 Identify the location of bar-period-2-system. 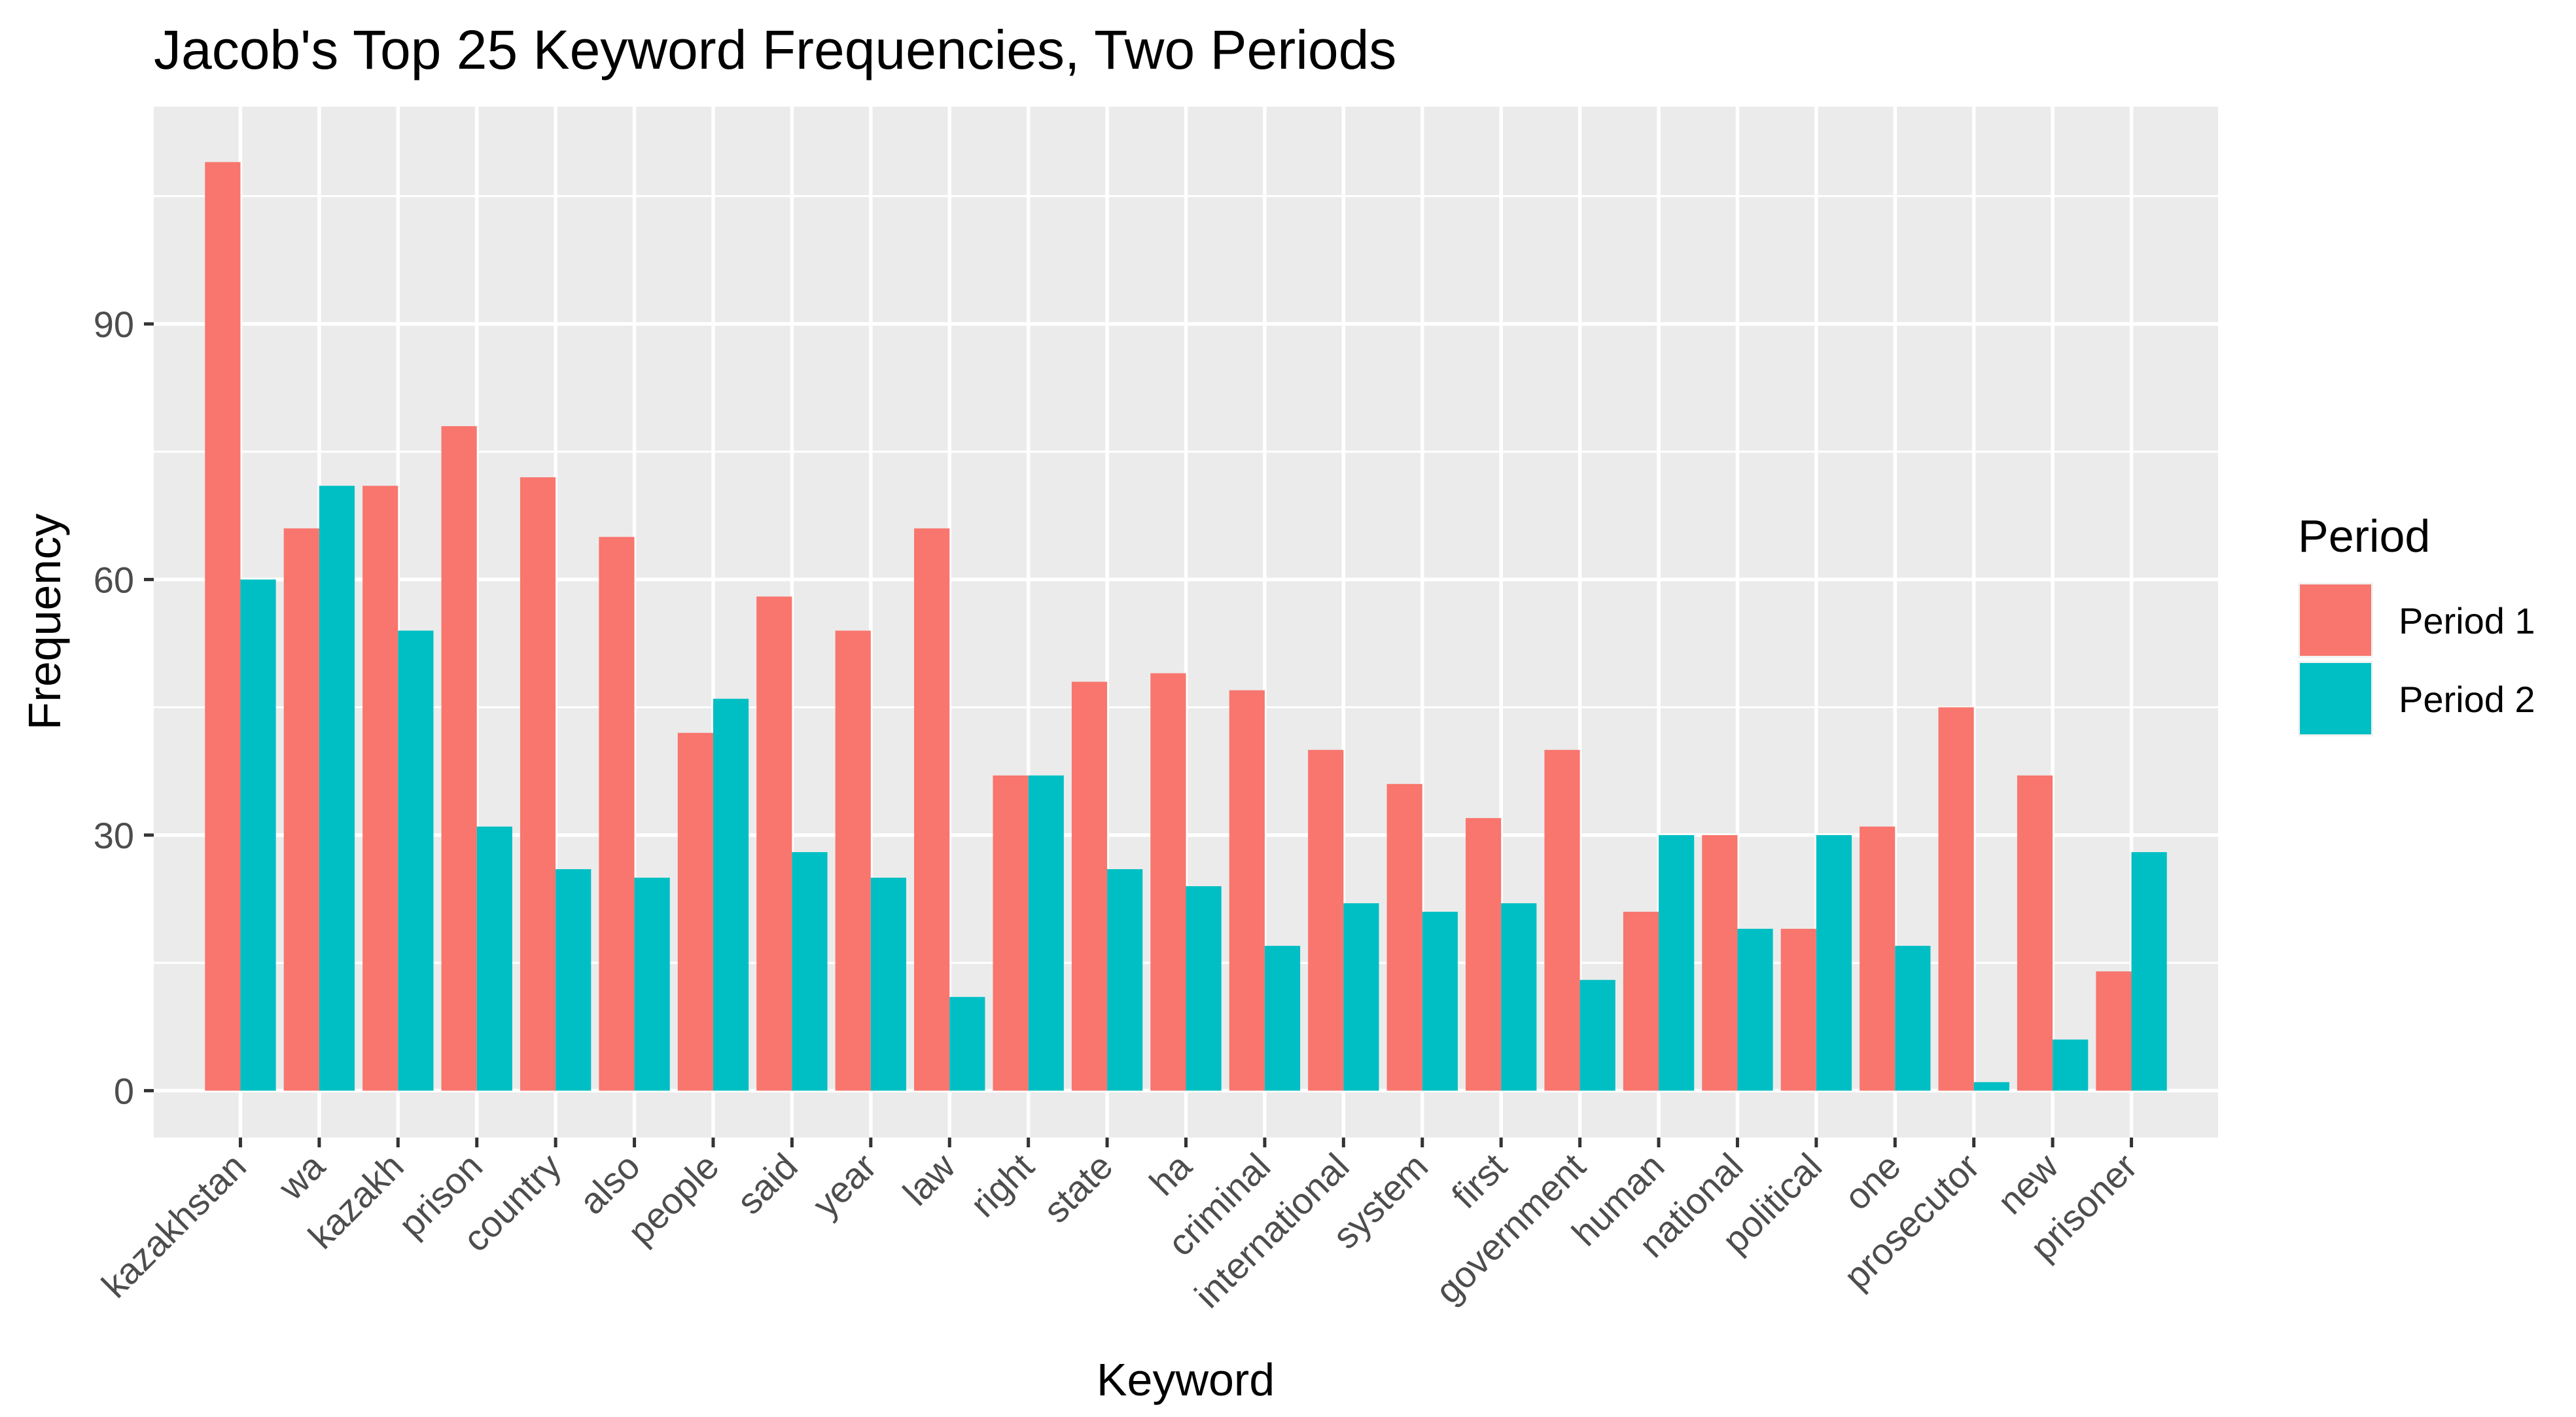
(1440, 1001).